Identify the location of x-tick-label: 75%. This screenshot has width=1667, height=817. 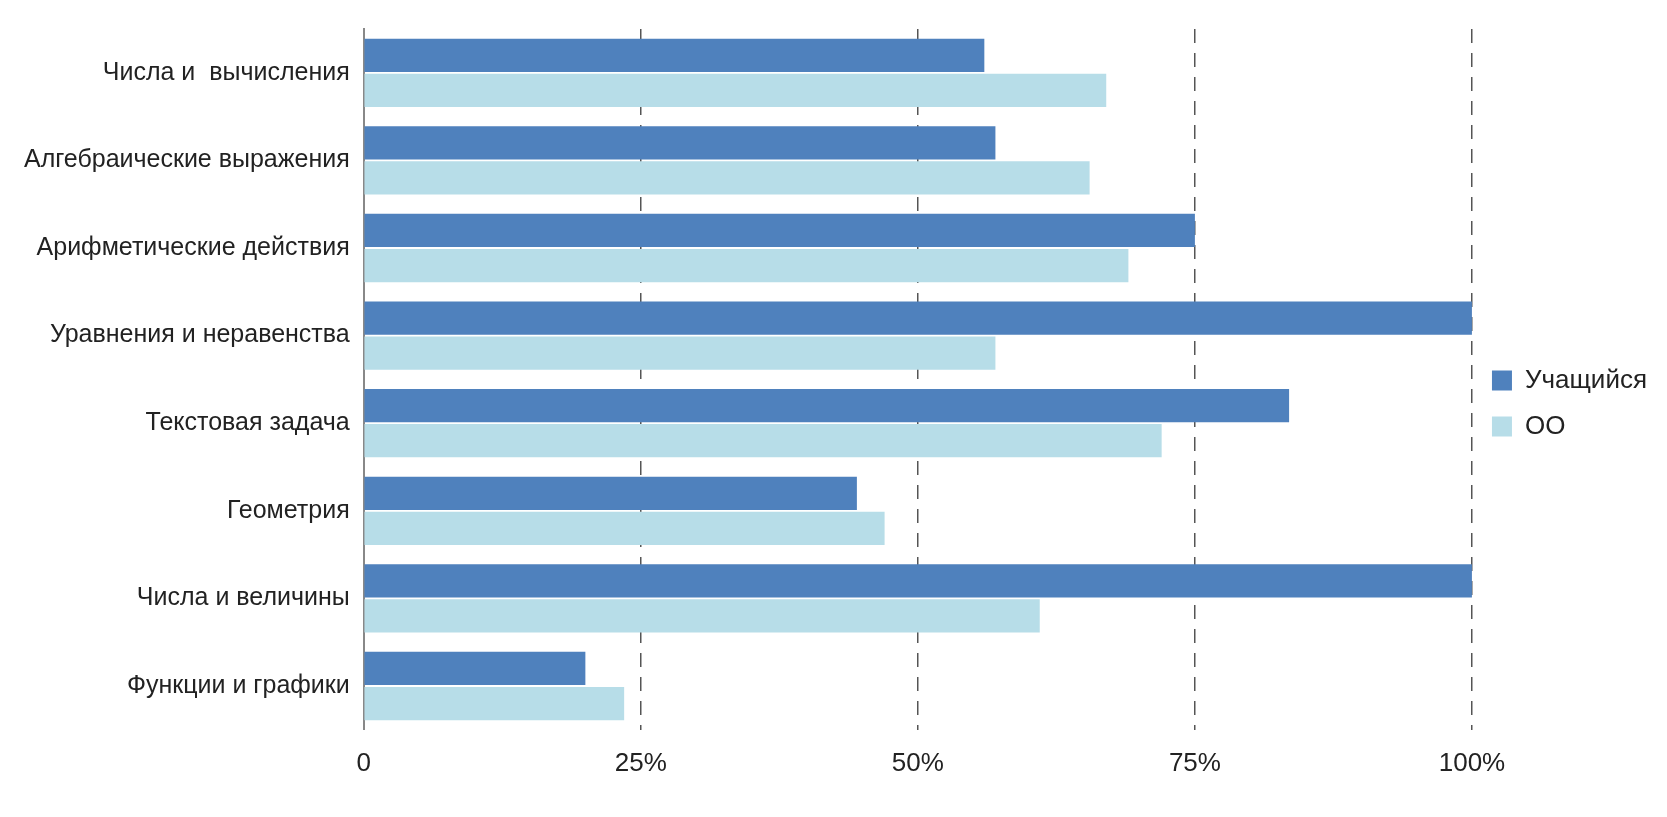
(1194, 761).